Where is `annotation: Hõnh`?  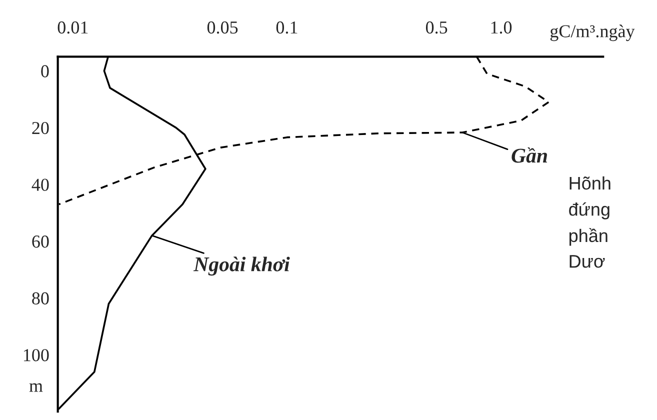 annotation: Hõnh is located at coordinates (590, 183).